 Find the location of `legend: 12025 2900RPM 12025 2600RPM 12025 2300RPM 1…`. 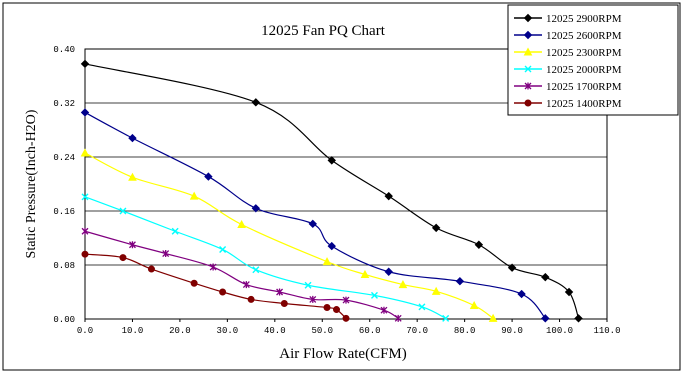

legend: 12025 2900RPM 12025 2600RPM 12025 2300RPM 1… is located at coordinates (593, 60).